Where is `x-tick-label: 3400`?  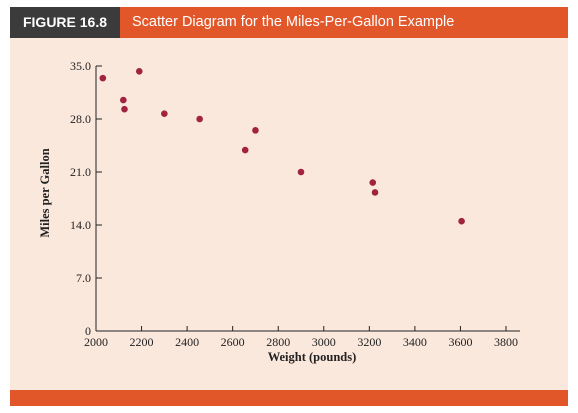
x-tick-label: 3400 is located at coordinates (415, 342).